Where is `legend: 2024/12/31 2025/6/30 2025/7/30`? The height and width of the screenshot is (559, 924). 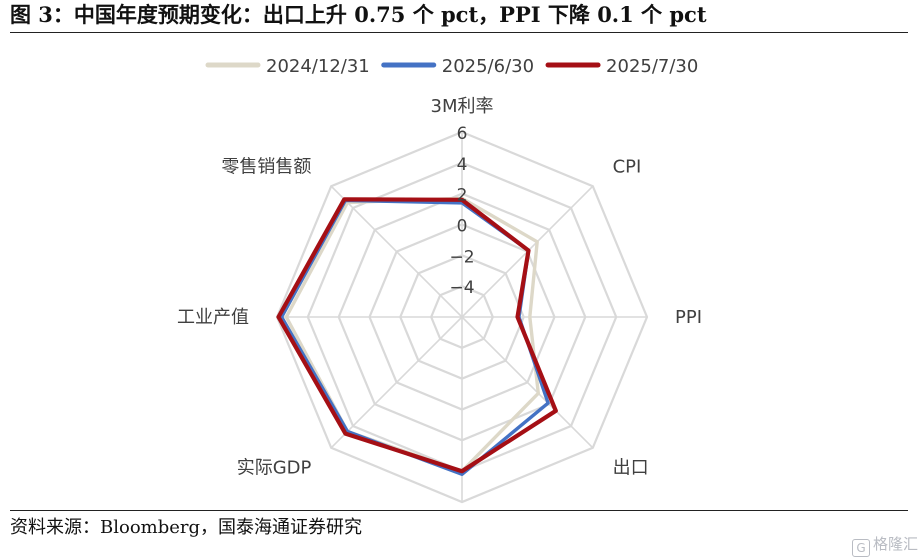 legend: 2024/12/31 2025/6/30 2025/7/30 is located at coordinates (451, 66).